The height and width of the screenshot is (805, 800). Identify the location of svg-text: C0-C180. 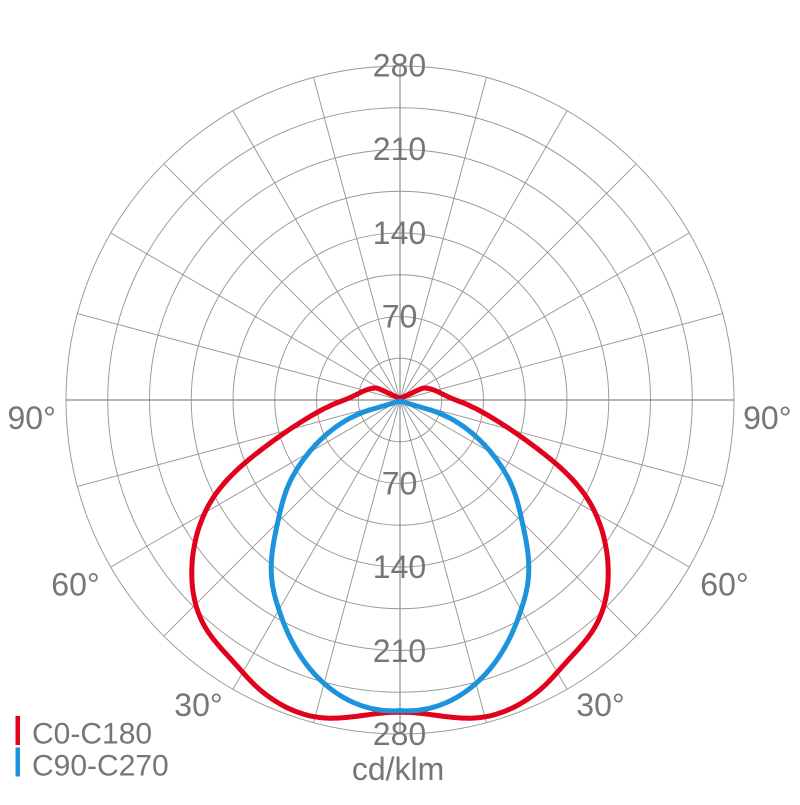
(92, 734).